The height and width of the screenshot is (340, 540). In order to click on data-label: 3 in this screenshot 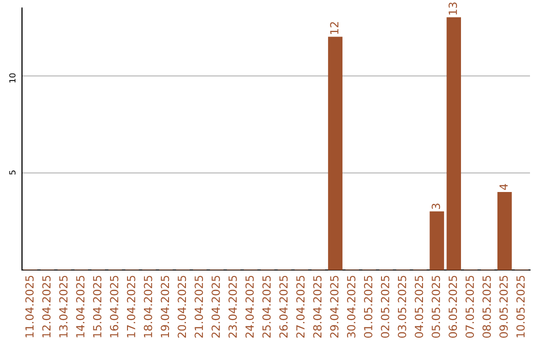, I will do `click(436, 206)`.